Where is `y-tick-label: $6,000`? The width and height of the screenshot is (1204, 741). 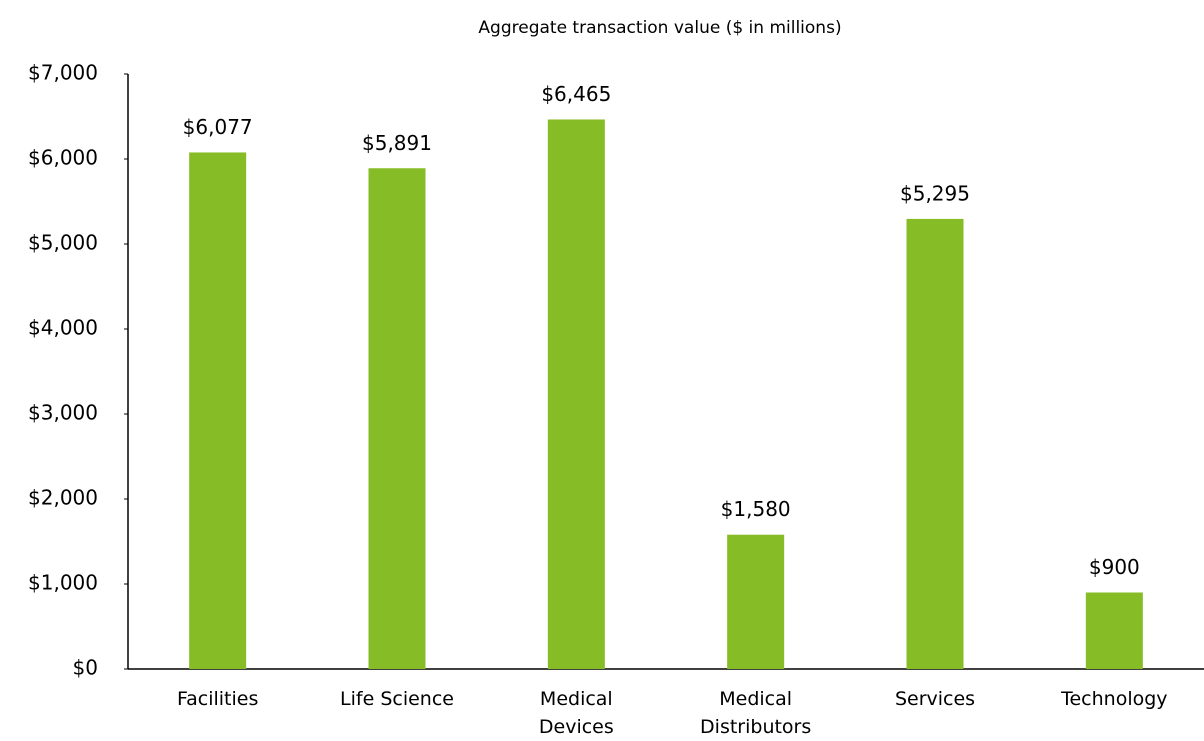 y-tick-label: $6,000 is located at coordinates (63, 158).